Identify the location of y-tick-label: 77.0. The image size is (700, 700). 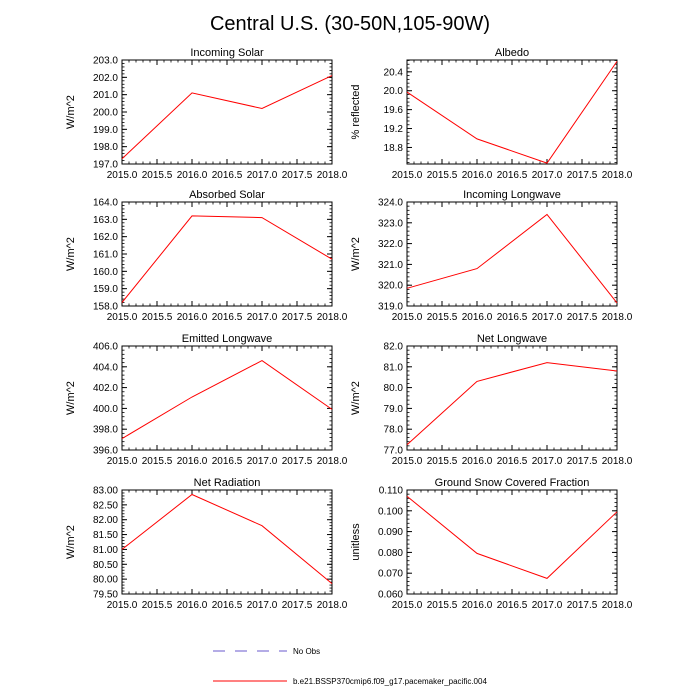
(394, 451).